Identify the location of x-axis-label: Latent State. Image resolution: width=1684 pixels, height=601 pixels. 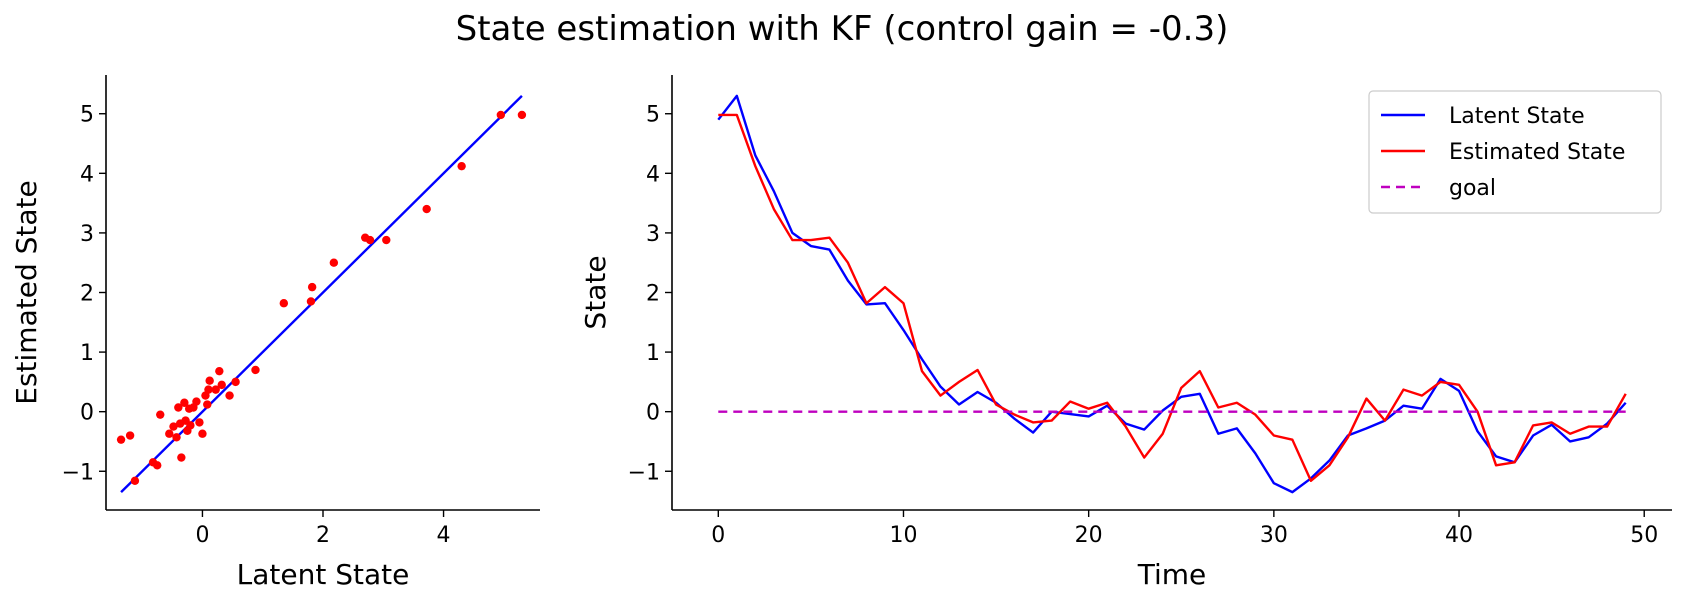
(323, 574).